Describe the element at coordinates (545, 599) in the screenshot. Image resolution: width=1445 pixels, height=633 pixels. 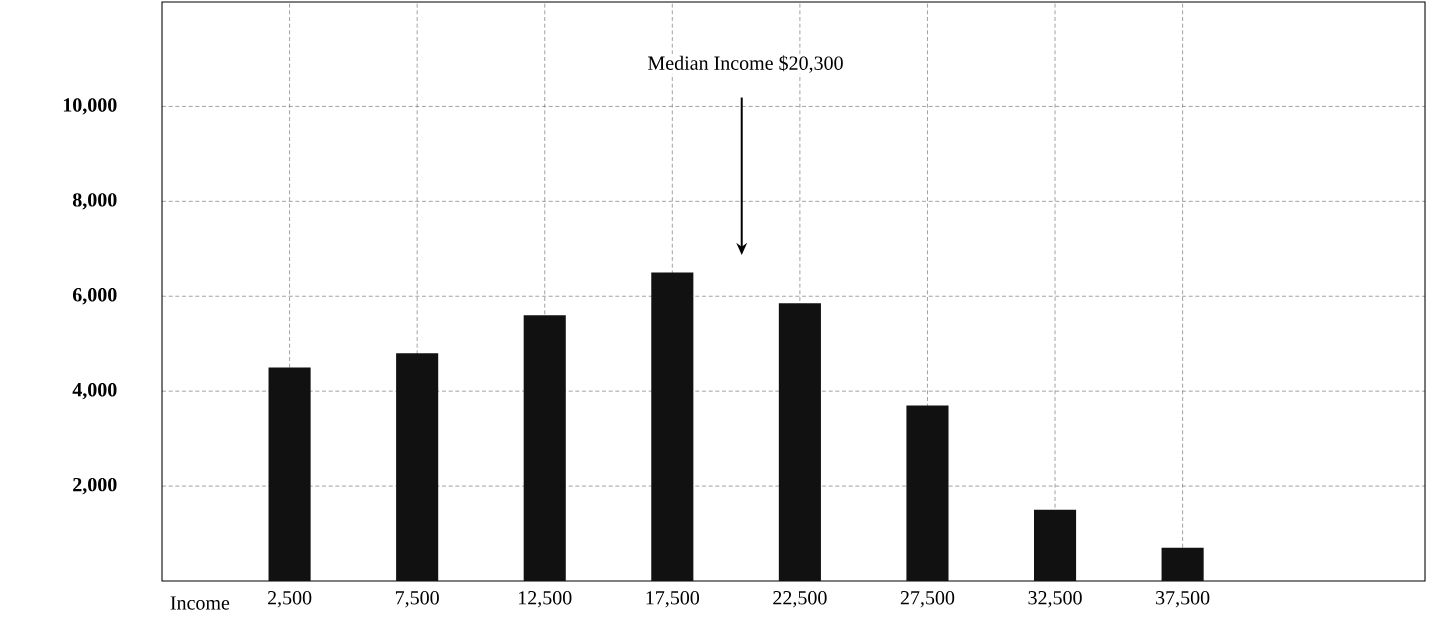
I see `x-tick-label: 12,500` at that location.